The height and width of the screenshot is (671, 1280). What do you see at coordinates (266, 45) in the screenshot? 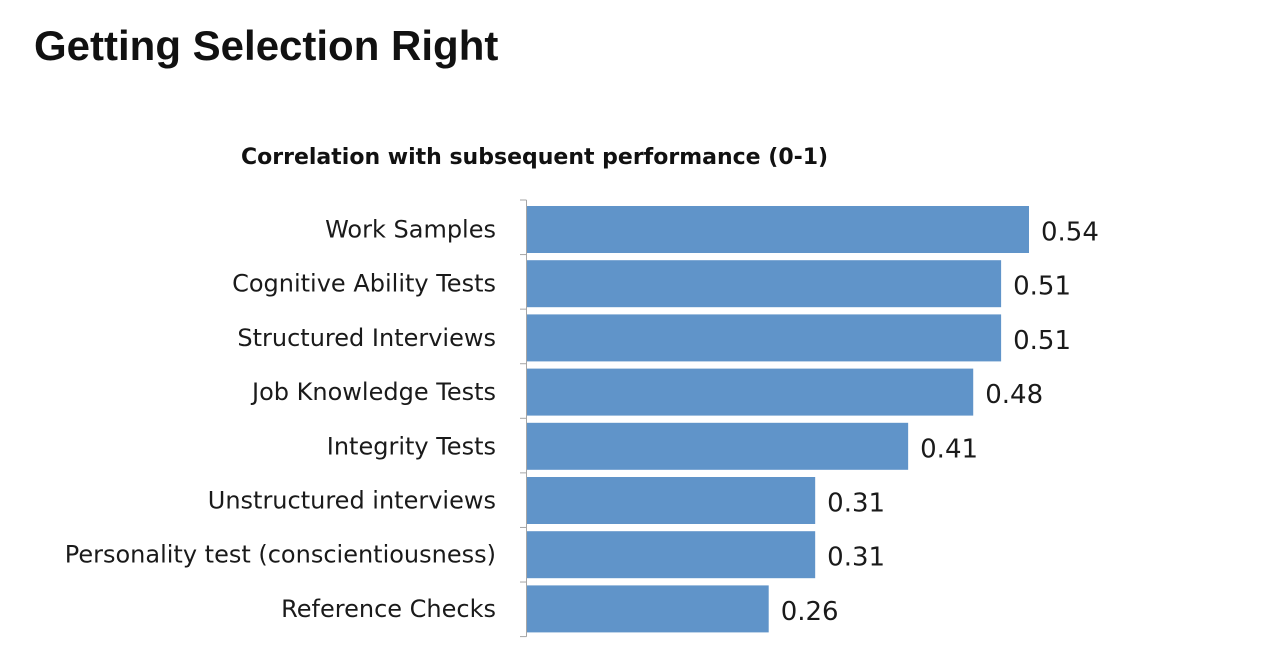
I see `slide-title: Getting Selection Right` at bounding box center [266, 45].